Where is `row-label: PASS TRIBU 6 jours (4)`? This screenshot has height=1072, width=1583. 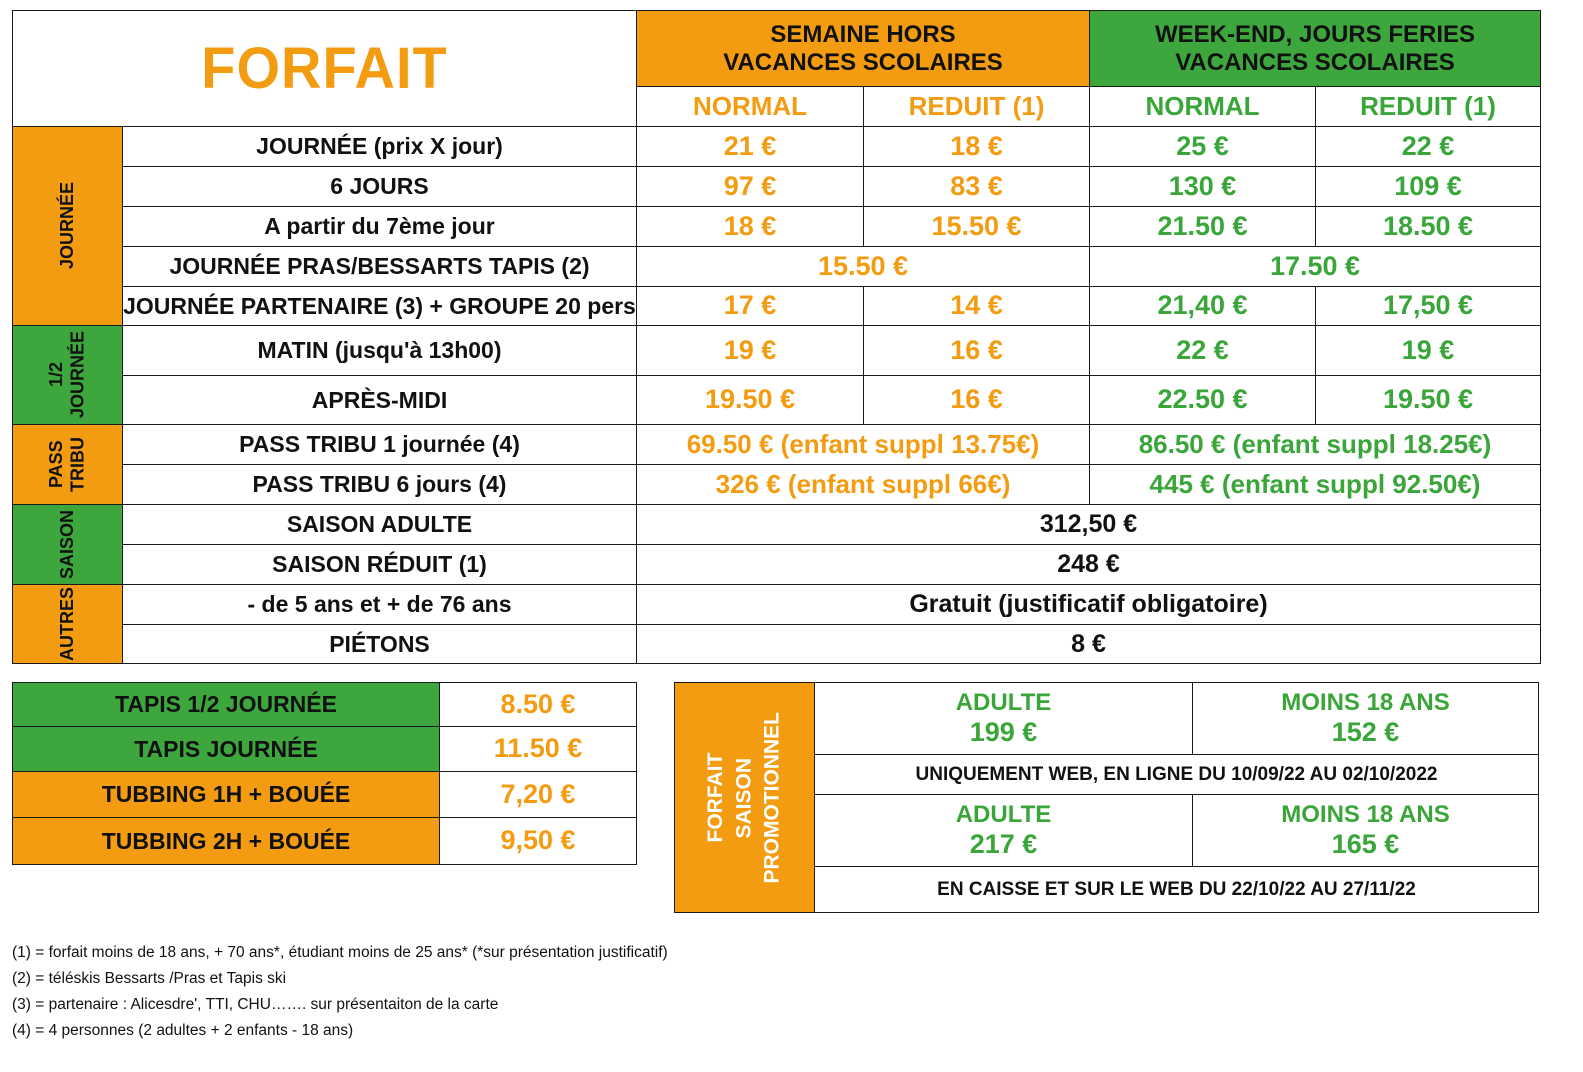 row-label: PASS TRIBU 6 jours (4) is located at coordinates (379, 484).